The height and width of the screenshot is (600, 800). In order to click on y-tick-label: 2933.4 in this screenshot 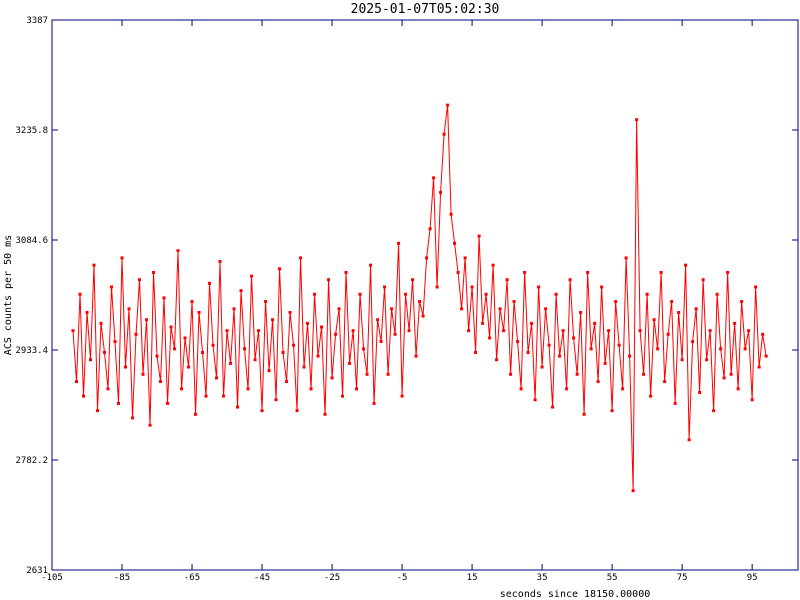, I will do `click(31, 351)`.